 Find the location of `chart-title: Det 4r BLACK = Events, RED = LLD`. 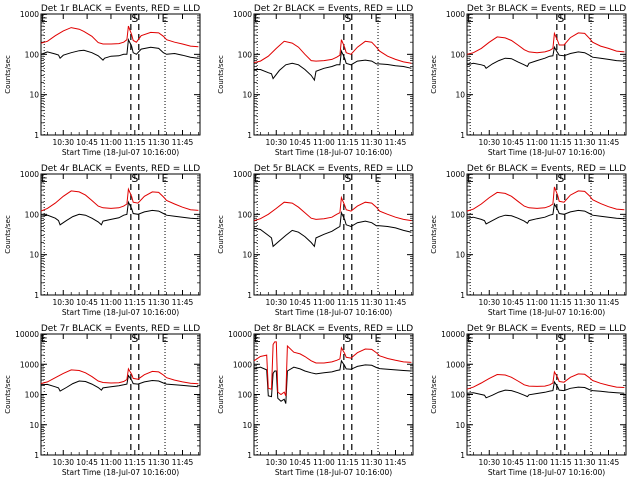

chart-title: Det 4r BLACK = Events, RED = LLD is located at coordinates (120, 169).